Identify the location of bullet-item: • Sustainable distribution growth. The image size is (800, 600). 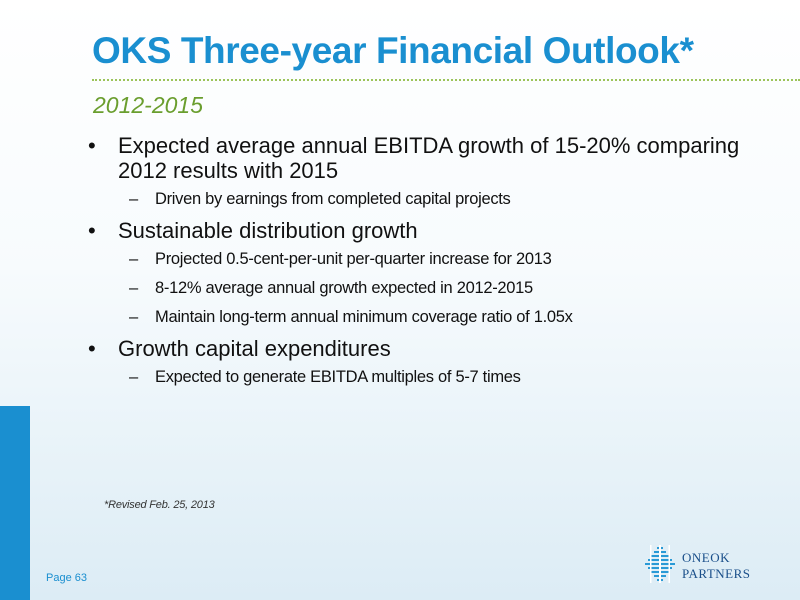
(438, 230).